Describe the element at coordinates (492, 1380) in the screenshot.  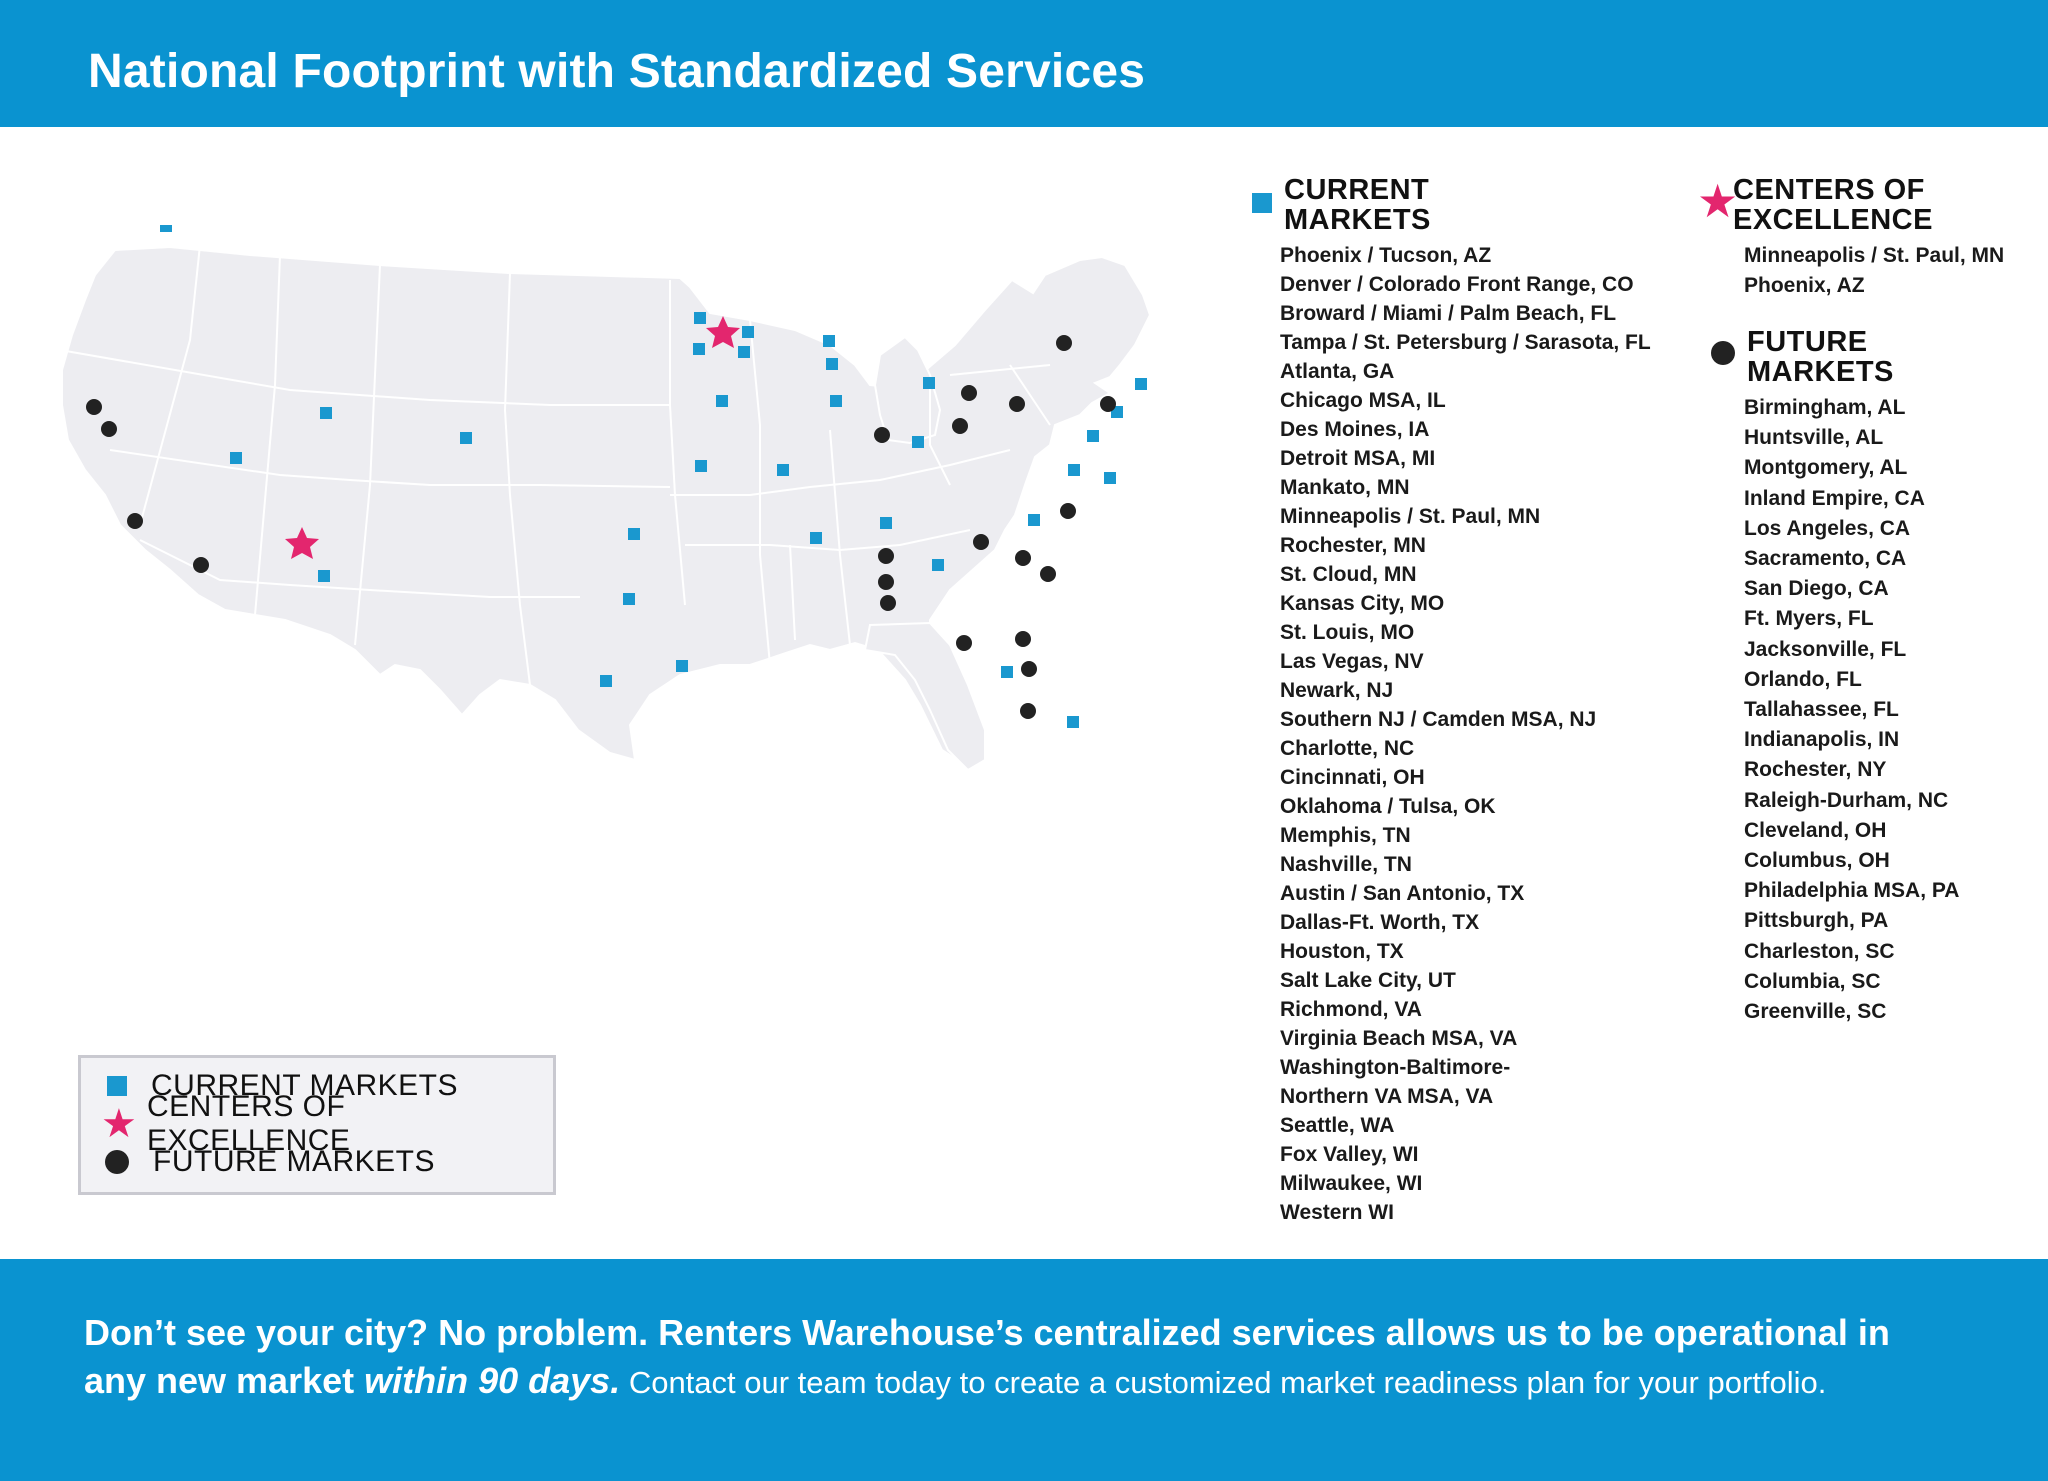
I see `footer-text-emphasis: within 90 days.` at that location.